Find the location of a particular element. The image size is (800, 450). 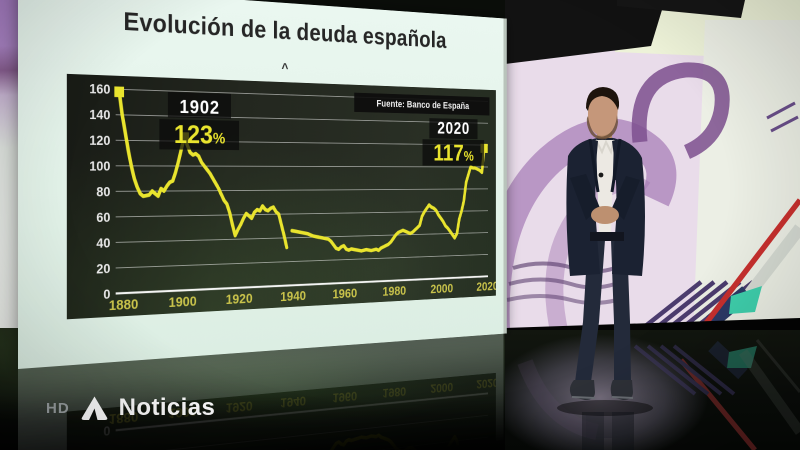

caret-mark: ^ is located at coordinates (285, 68).